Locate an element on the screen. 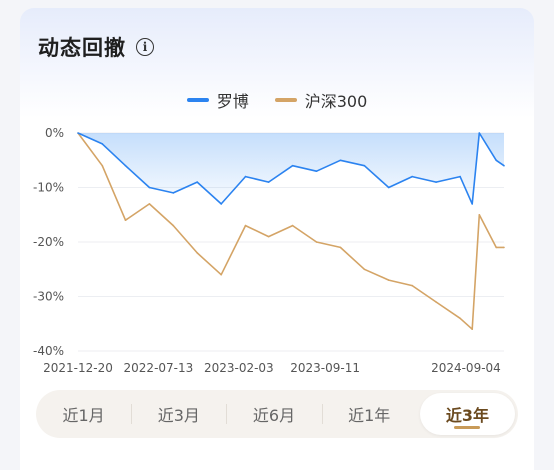 This screenshot has width=554, height=470. x-tick-label: 2023-02-03 is located at coordinates (239, 368).